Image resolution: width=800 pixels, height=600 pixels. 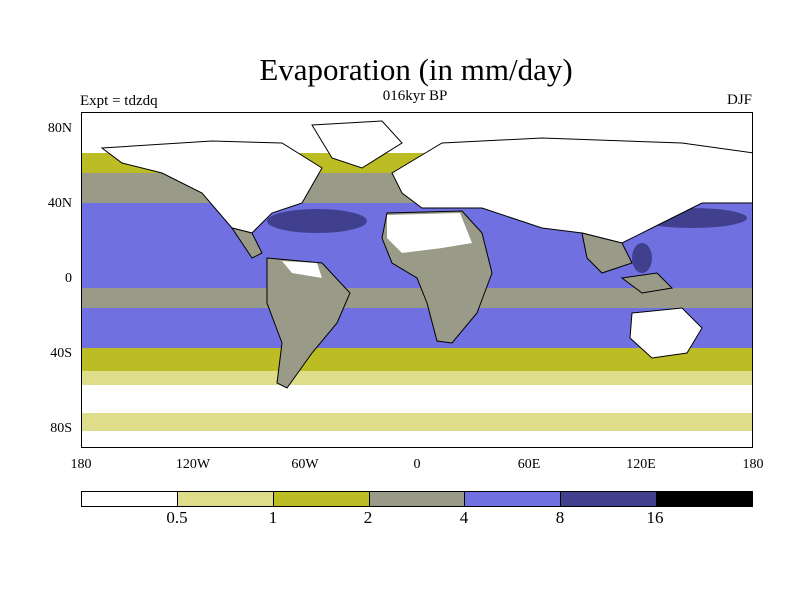 I want to click on lon-tick-label: 120E, so click(x=641, y=464).